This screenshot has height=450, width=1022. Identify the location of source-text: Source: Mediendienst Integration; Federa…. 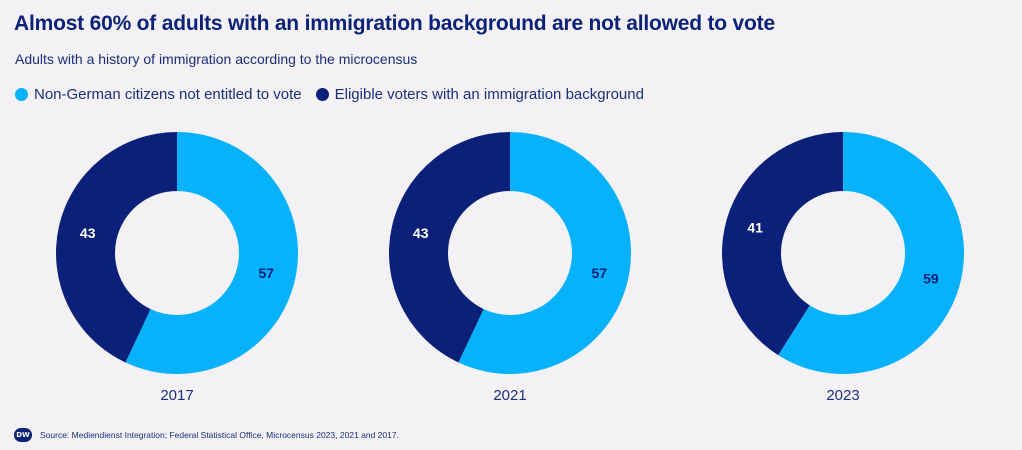
(219, 435).